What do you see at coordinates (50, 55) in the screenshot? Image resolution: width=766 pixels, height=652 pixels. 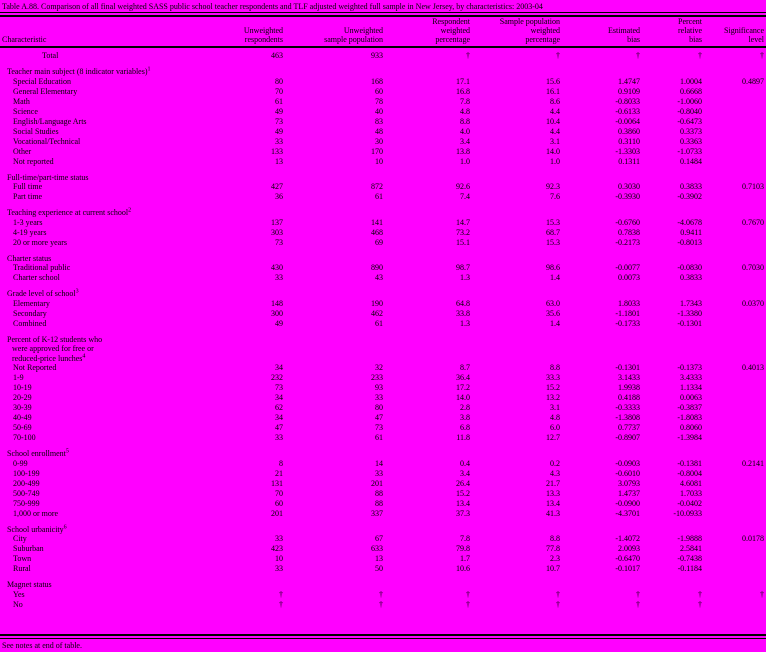 I see `total-label: Total` at bounding box center [50, 55].